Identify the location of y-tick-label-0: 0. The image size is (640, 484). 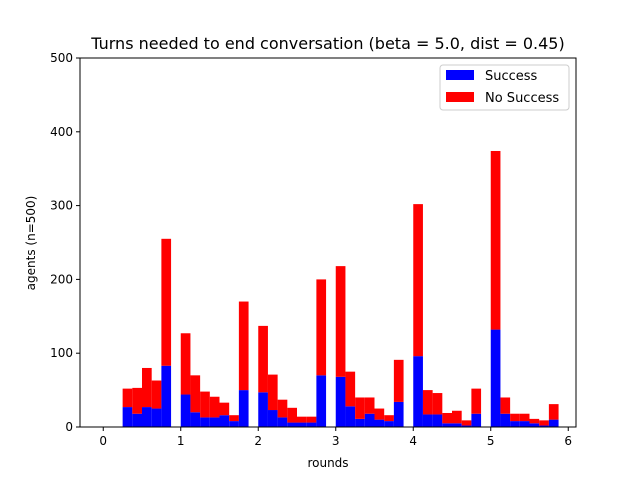
(69, 427).